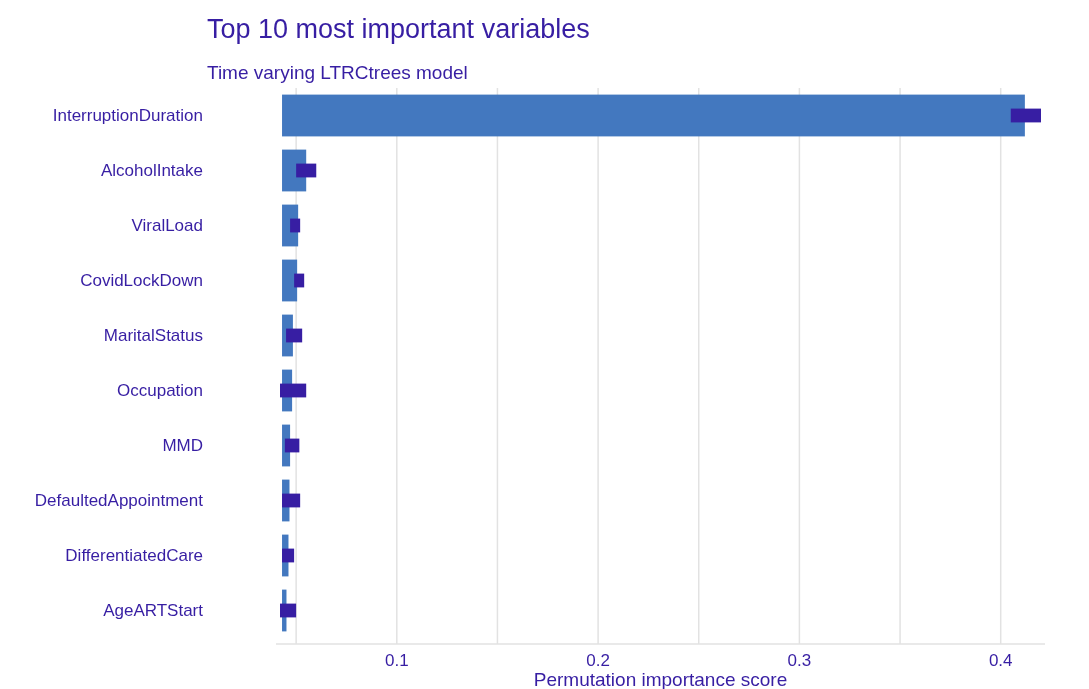 This screenshot has width=1089, height=689. What do you see at coordinates (182, 446) in the screenshot?
I see `y-tick-label: MMD` at bounding box center [182, 446].